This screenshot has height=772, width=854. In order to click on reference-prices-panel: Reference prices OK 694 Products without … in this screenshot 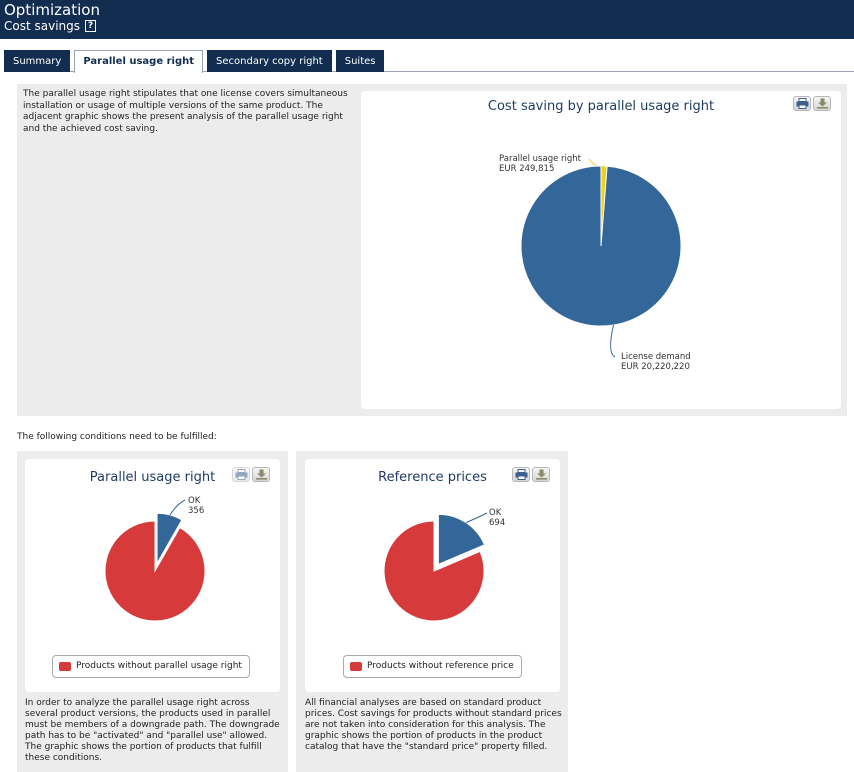, I will do `click(432, 611)`.